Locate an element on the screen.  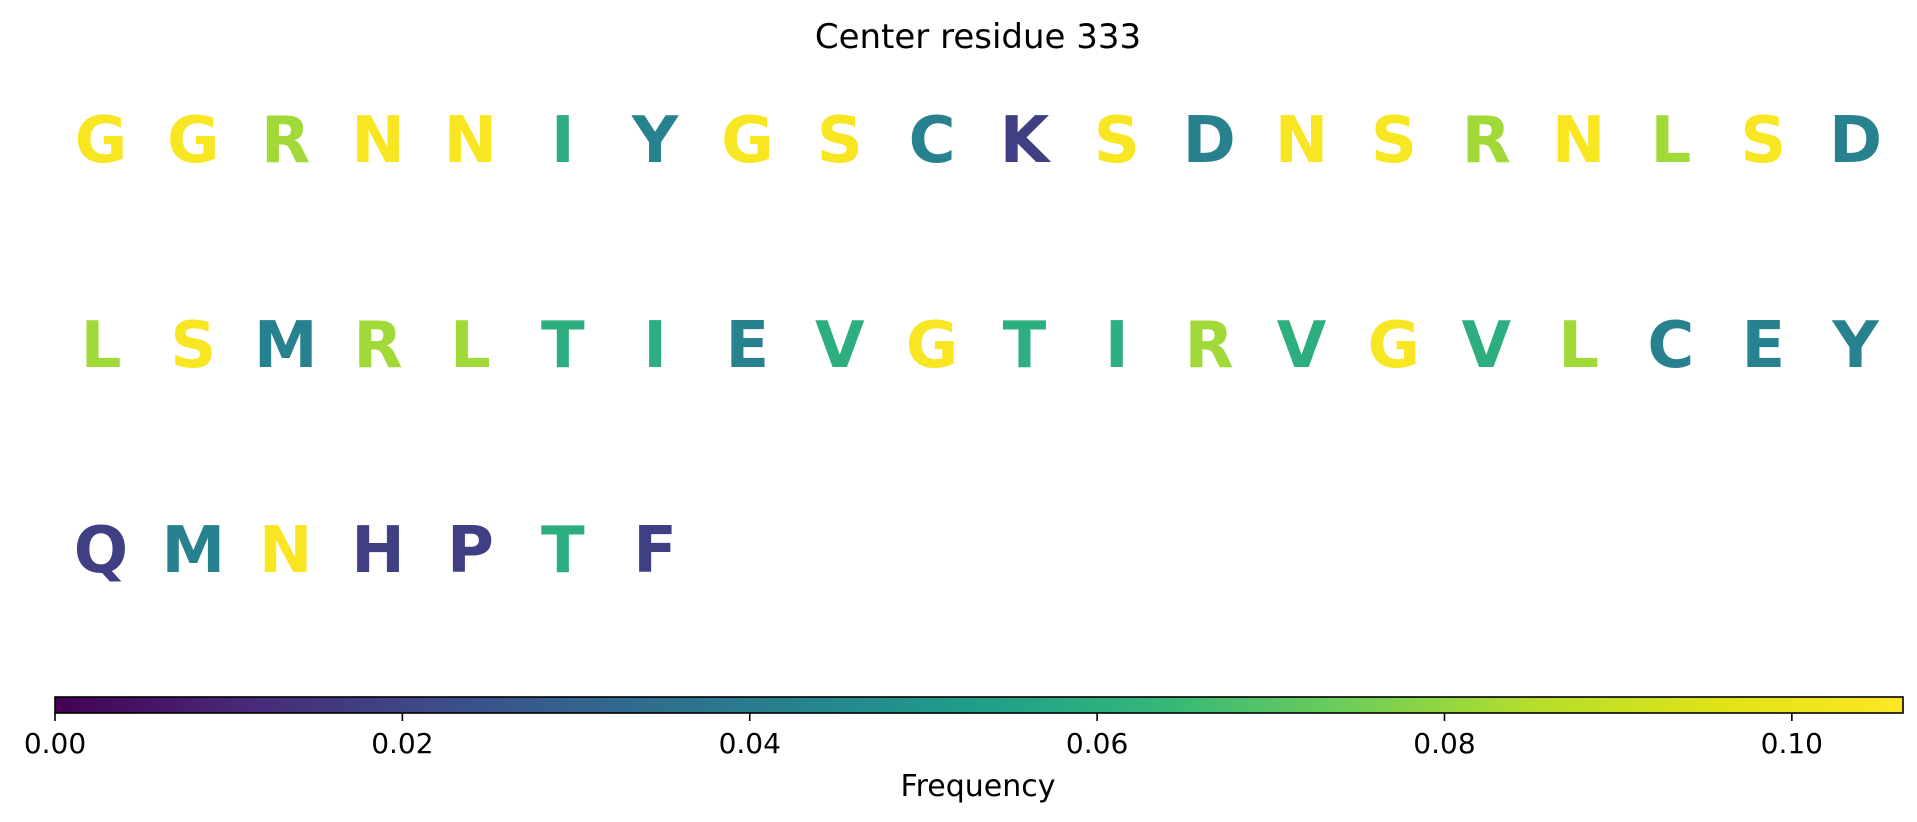
colorbar-tick-label: 0.10 is located at coordinates (1792, 743).